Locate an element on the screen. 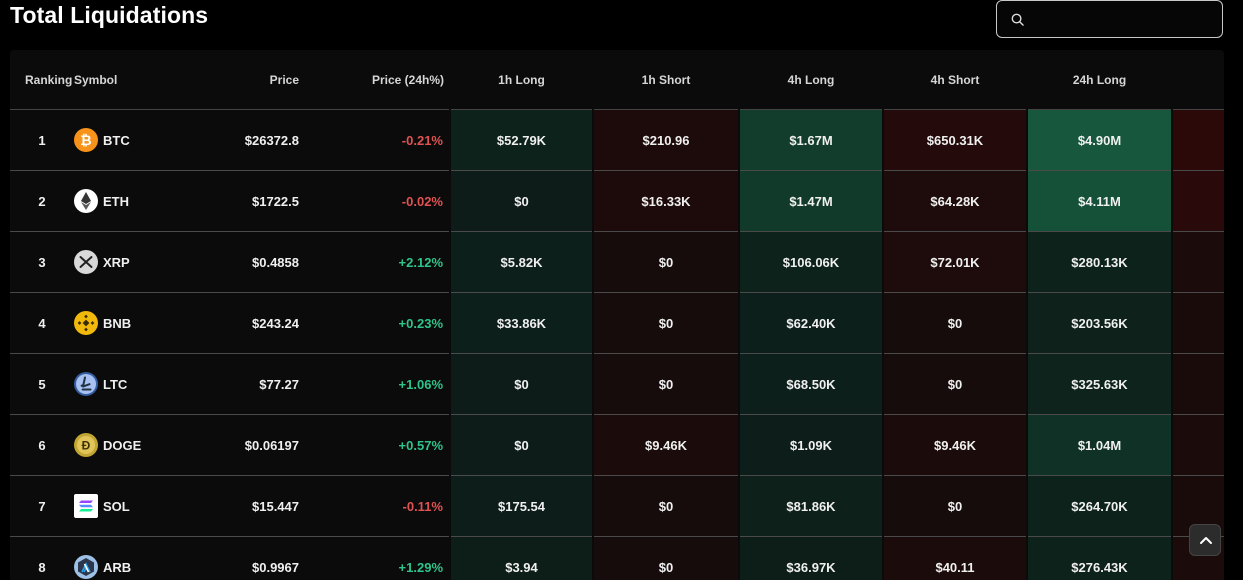  search-icon is located at coordinates (1017, 19).